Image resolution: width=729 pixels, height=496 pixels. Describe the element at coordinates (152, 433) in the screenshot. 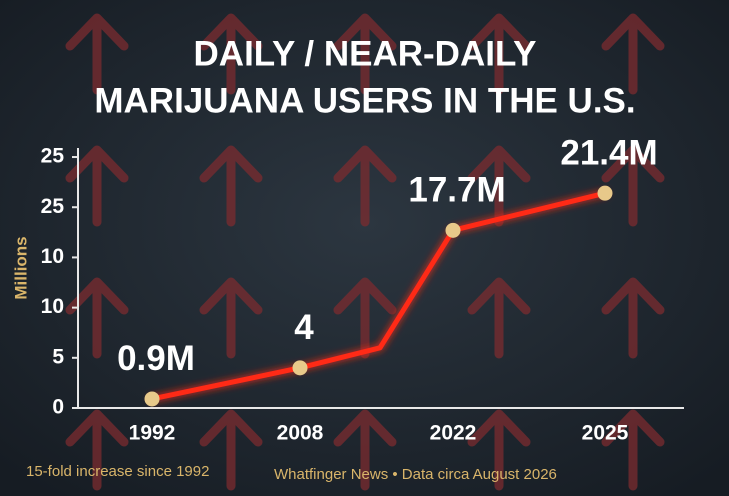

I see `x-tick-label: 1992` at that location.